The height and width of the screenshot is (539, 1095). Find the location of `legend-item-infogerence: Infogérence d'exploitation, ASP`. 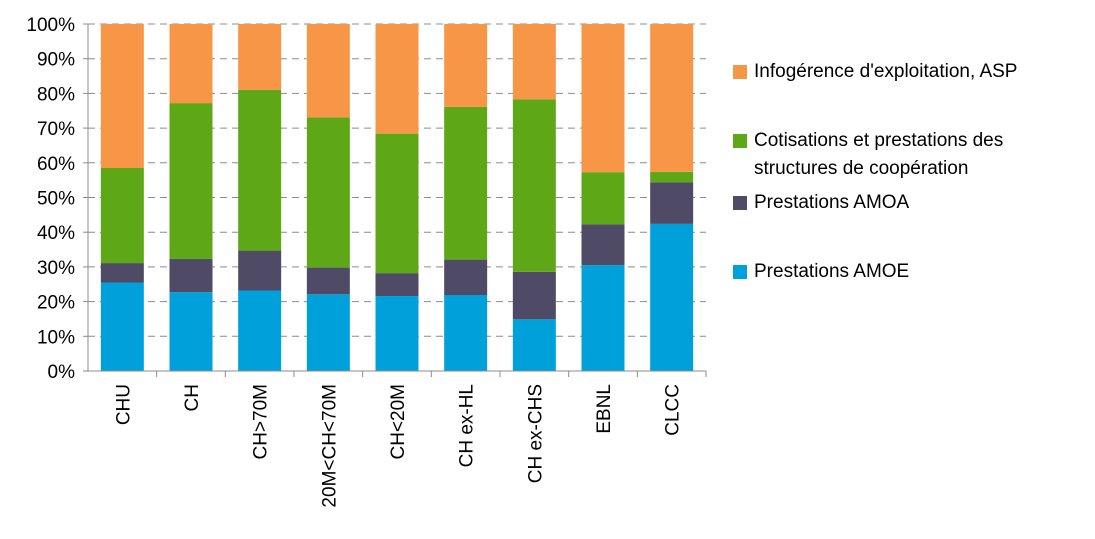

legend-item-infogerence: Infogérence d'exploitation, ASP is located at coordinates (875, 72).